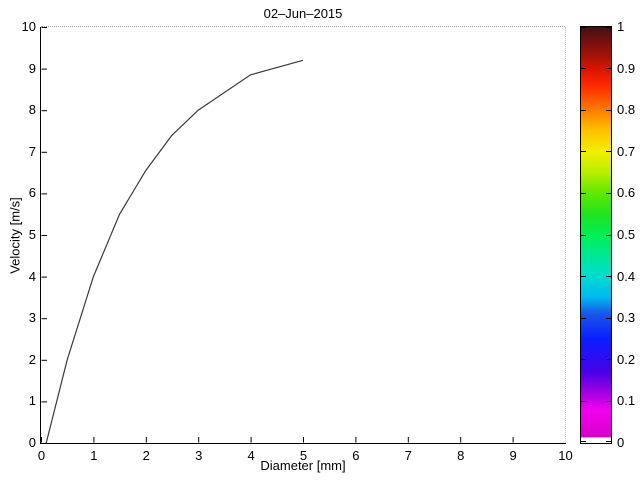 The height and width of the screenshot is (480, 640). What do you see at coordinates (621, 442) in the screenshot?
I see `colorbar-tick-label: 0` at bounding box center [621, 442].